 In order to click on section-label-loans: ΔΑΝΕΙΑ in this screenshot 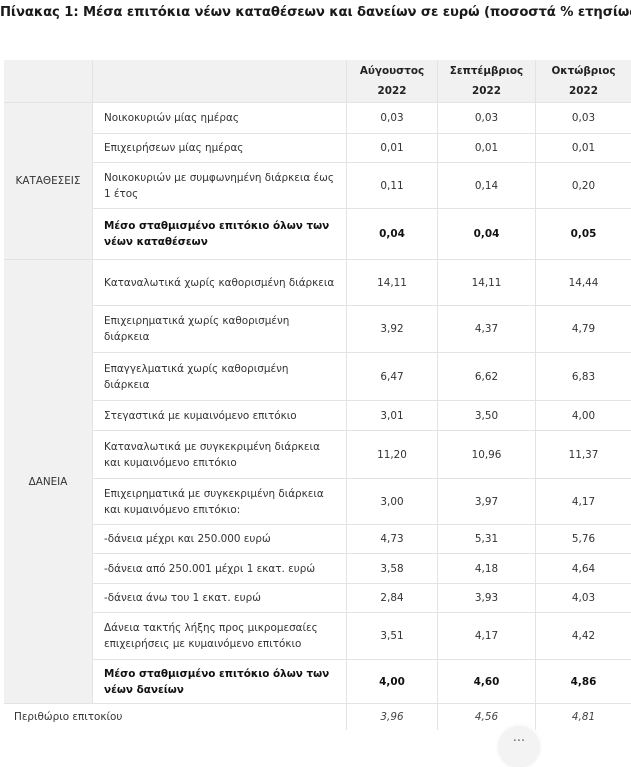, I will do `click(48, 482)`.